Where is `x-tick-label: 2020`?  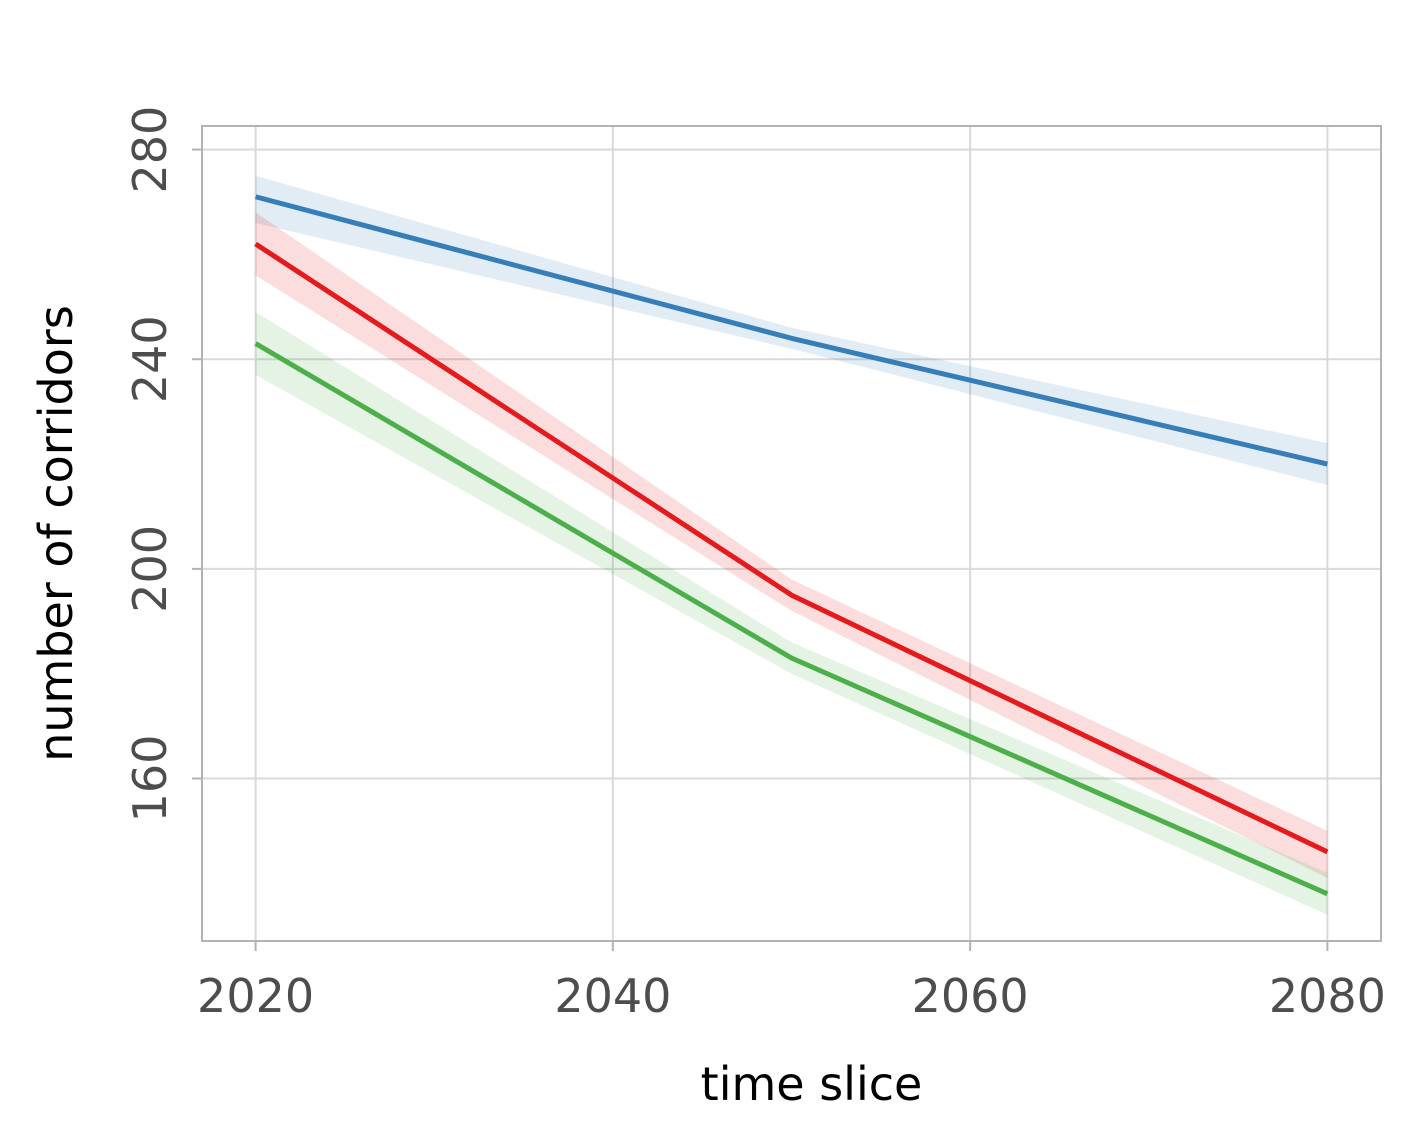 x-tick-label: 2020 is located at coordinates (255, 996).